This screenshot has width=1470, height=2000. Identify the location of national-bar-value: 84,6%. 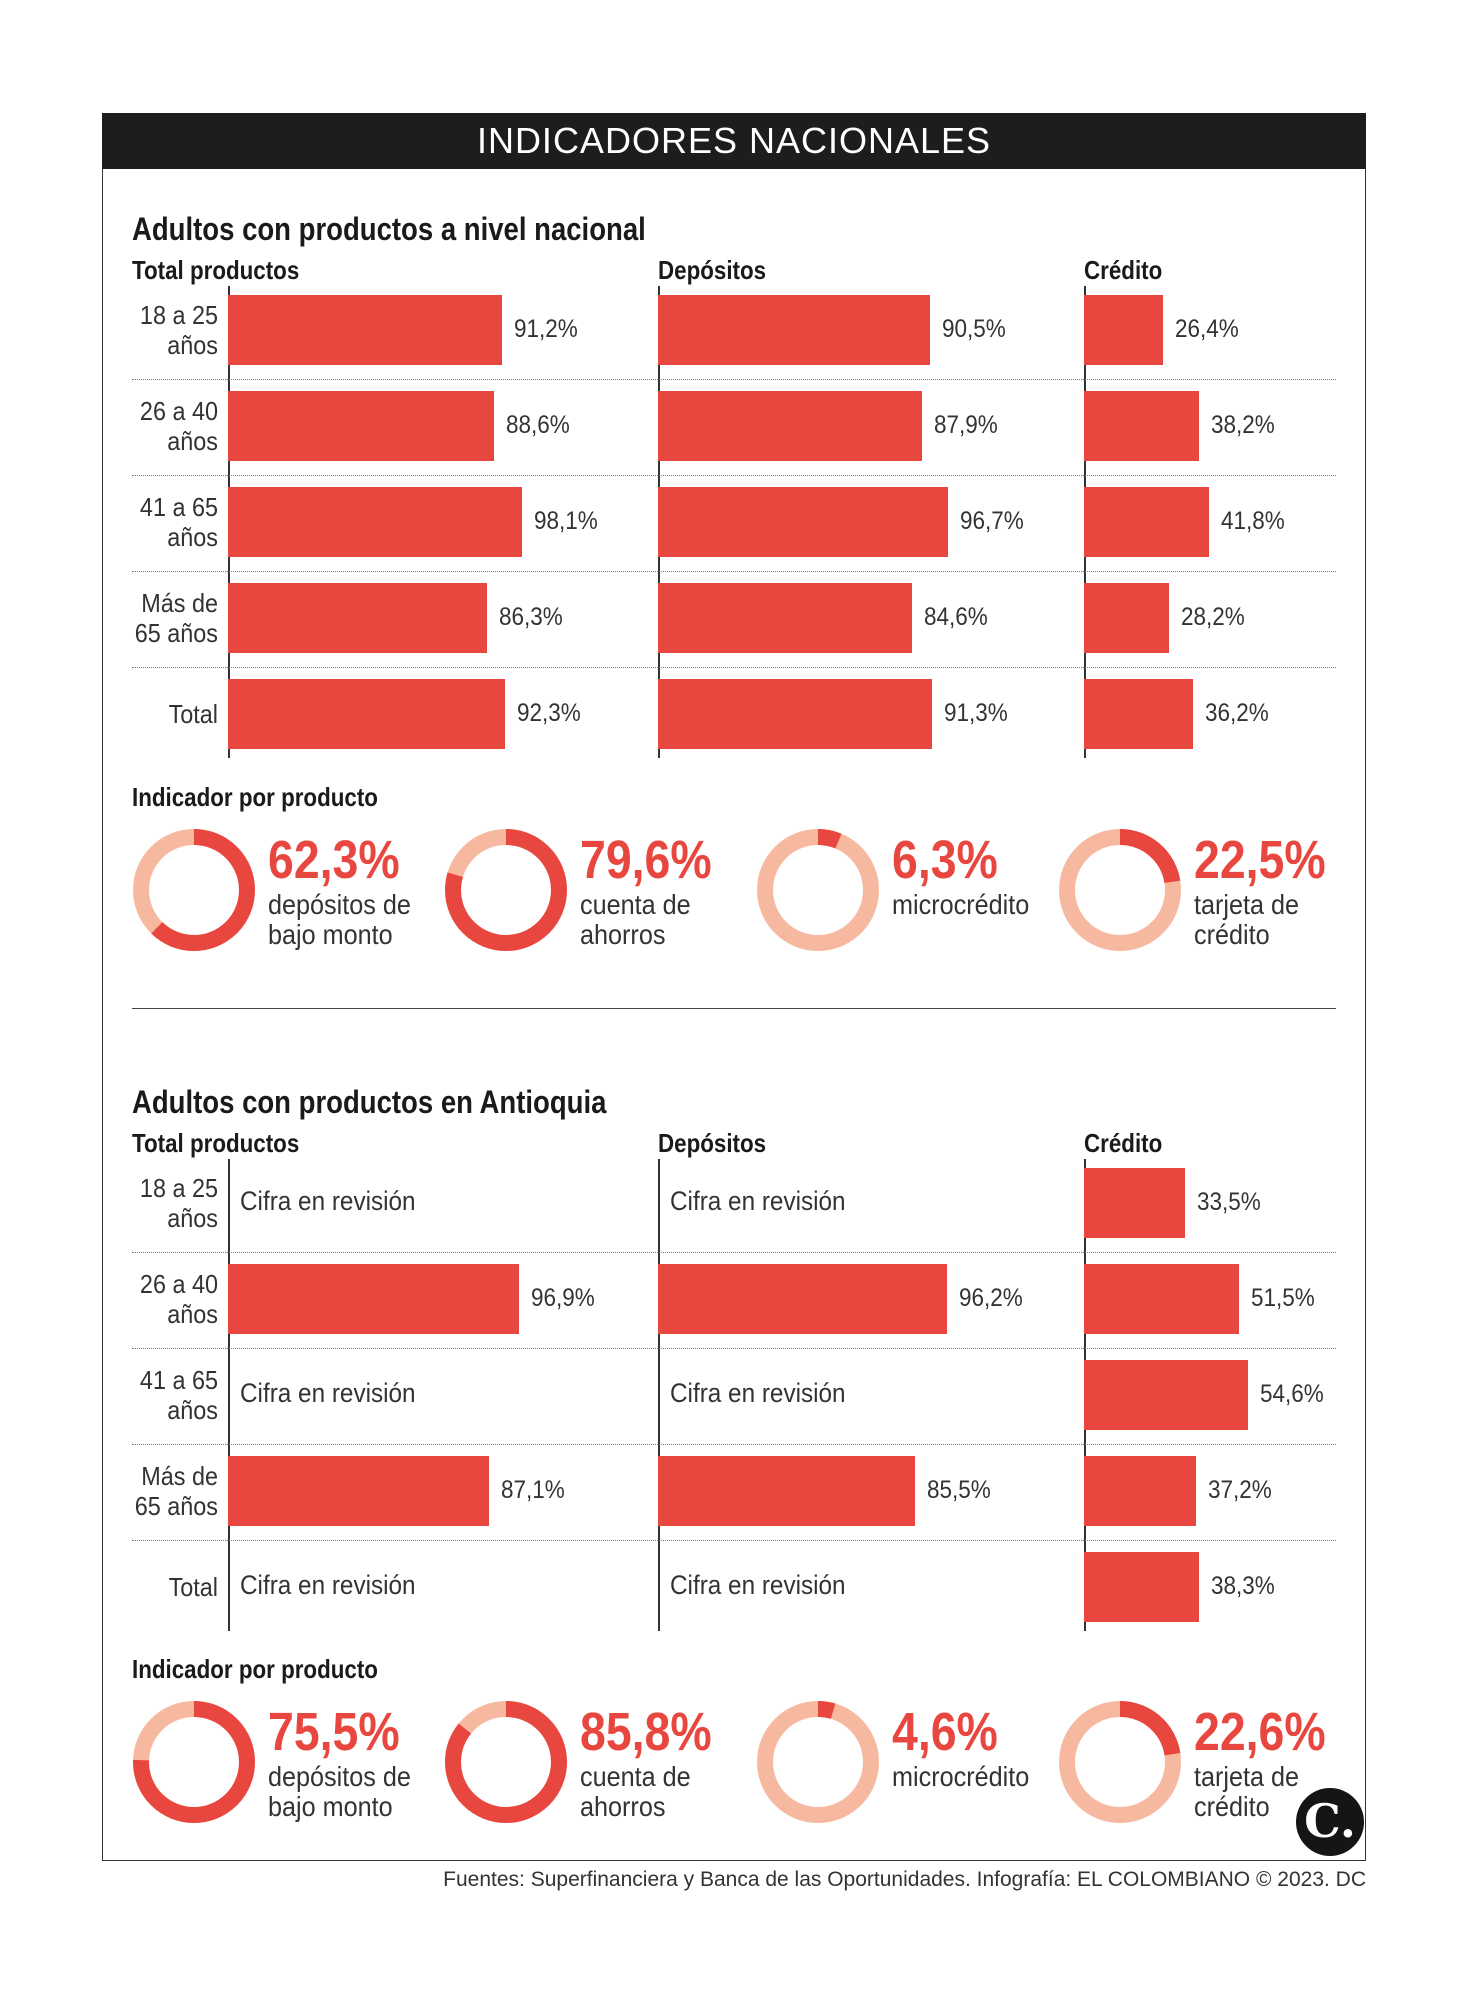
(955, 617).